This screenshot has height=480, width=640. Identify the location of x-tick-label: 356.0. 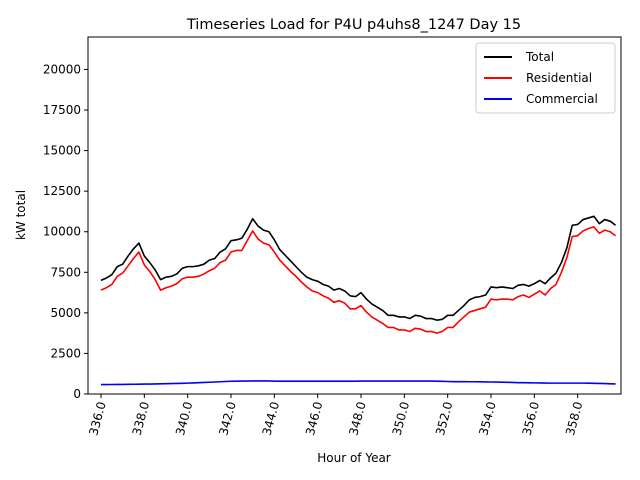
(531, 418).